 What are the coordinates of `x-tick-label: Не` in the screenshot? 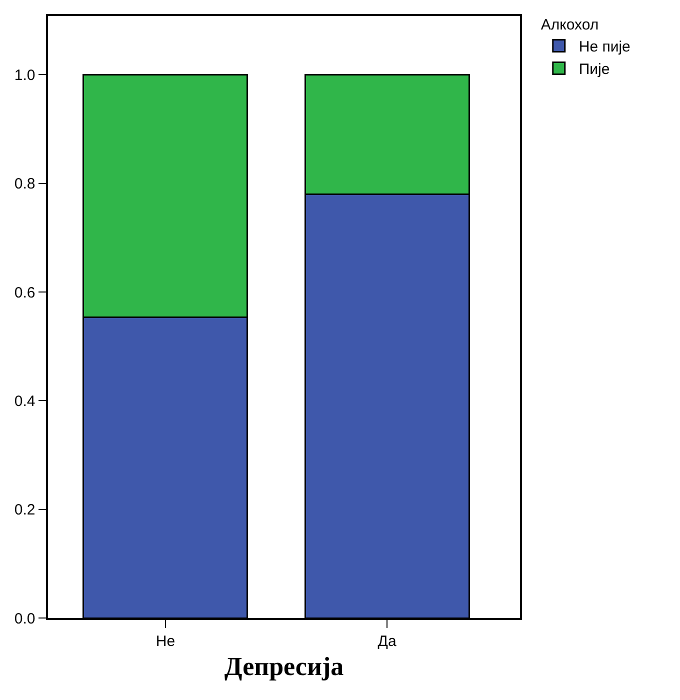 It's located at (166, 641).